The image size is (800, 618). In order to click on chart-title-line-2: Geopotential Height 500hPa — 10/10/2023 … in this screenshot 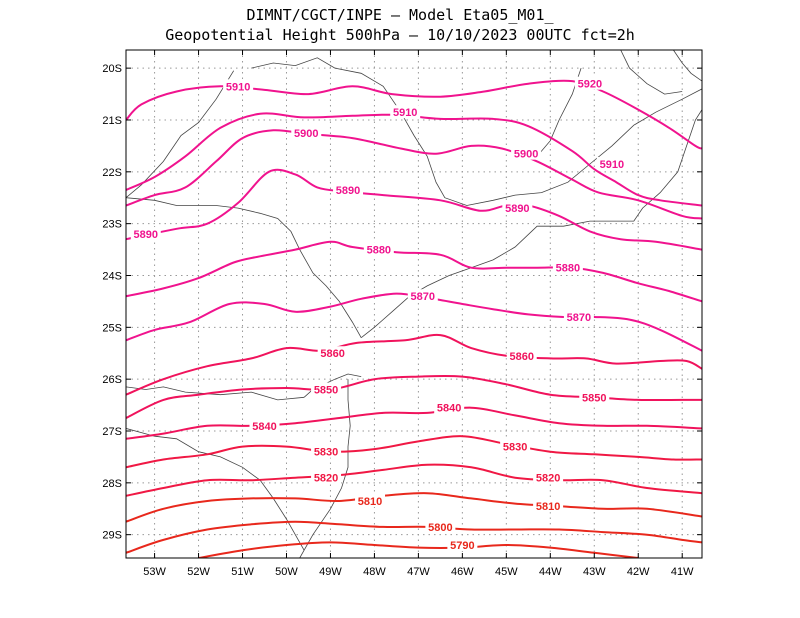, I will do `click(400, 35)`.